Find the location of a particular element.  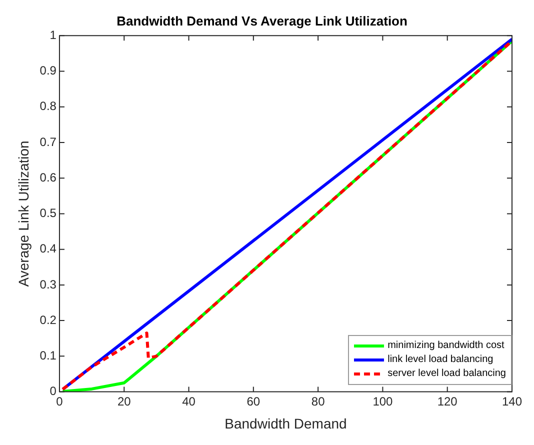

y-tick-label: 0.2 is located at coordinates (48, 319).